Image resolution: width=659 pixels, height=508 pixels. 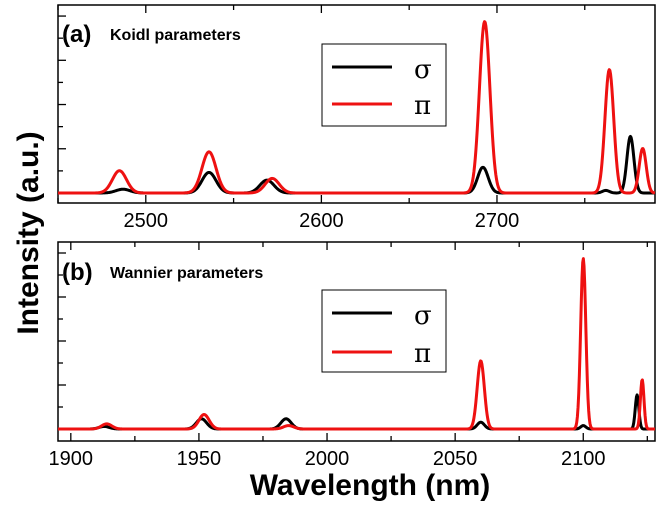 I want to click on panel-b-label: (b), so click(x=77, y=272).